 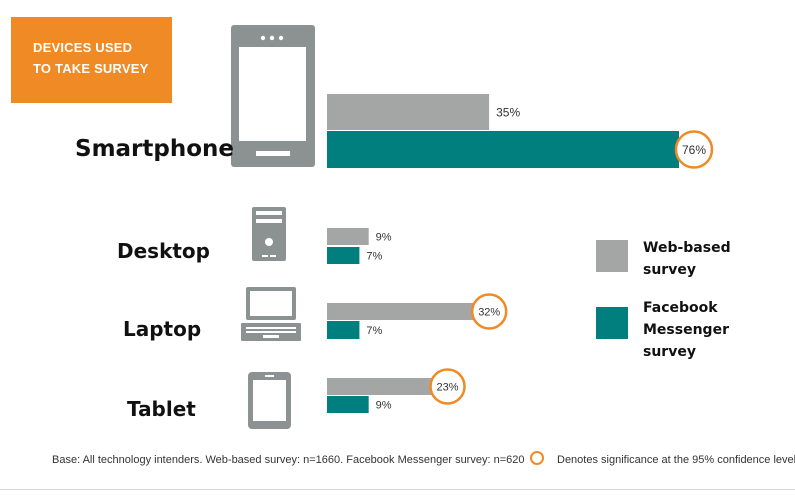 What do you see at coordinates (397, 489) in the screenshot?
I see `bottom-divider` at bounding box center [397, 489].